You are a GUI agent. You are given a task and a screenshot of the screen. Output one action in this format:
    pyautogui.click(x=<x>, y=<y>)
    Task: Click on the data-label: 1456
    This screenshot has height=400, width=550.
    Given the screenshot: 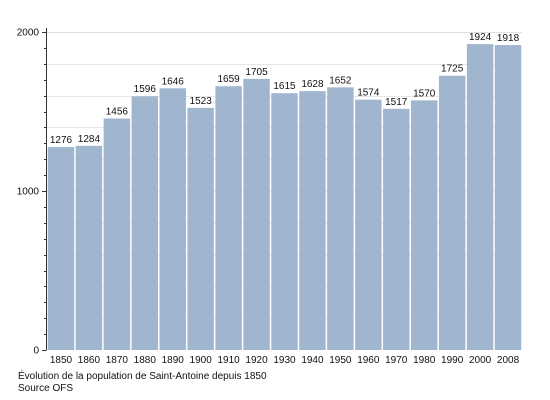 What is the action you would take?
    pyautogui.click(x=117, y=112)
    